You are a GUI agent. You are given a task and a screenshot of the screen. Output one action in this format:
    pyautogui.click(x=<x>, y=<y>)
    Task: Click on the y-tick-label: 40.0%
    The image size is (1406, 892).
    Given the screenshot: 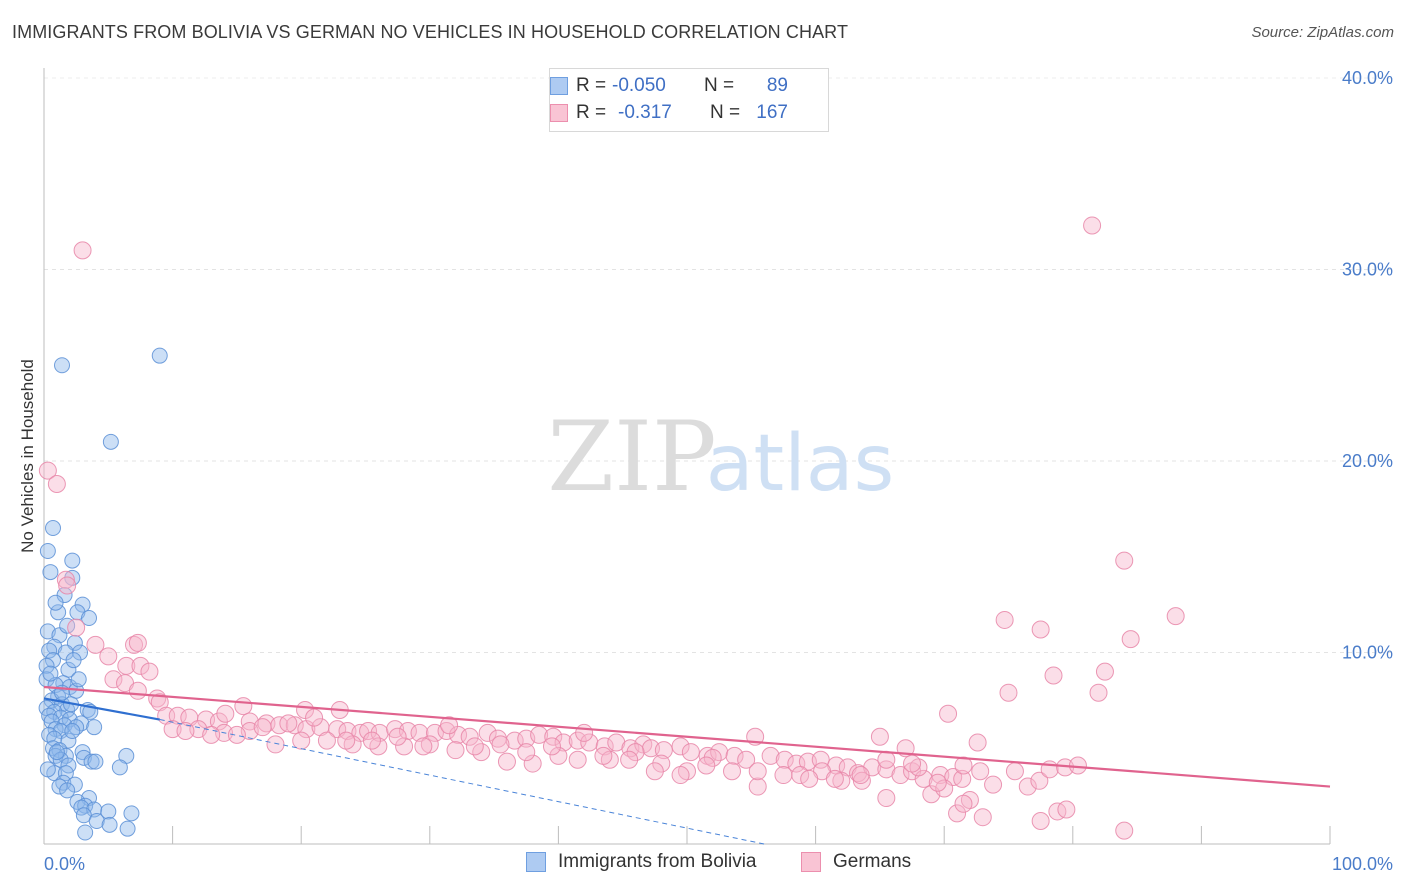 What is the action you would take?
    pyautogui.click(x=1367, y=78)
    